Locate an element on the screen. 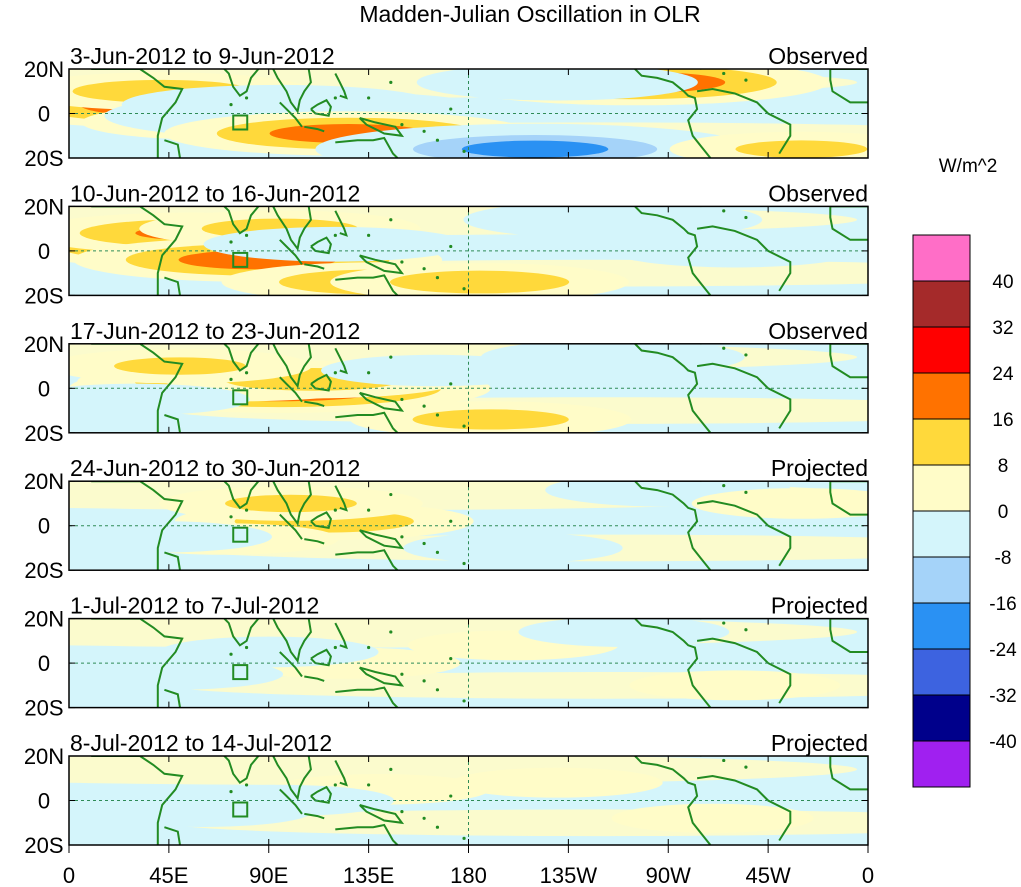 Image resolution: width=1021 pixels, height=887 pixels. x-tick-label: 135E is located at coordinates (368, 875).